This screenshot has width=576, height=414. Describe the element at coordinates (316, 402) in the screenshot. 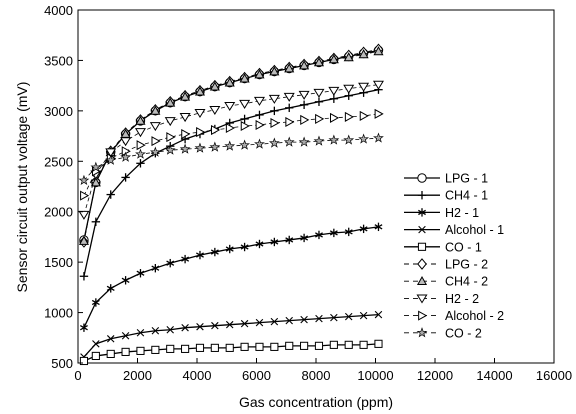

I see `x-axis-label: Gas concentration (ppm)` at that location.